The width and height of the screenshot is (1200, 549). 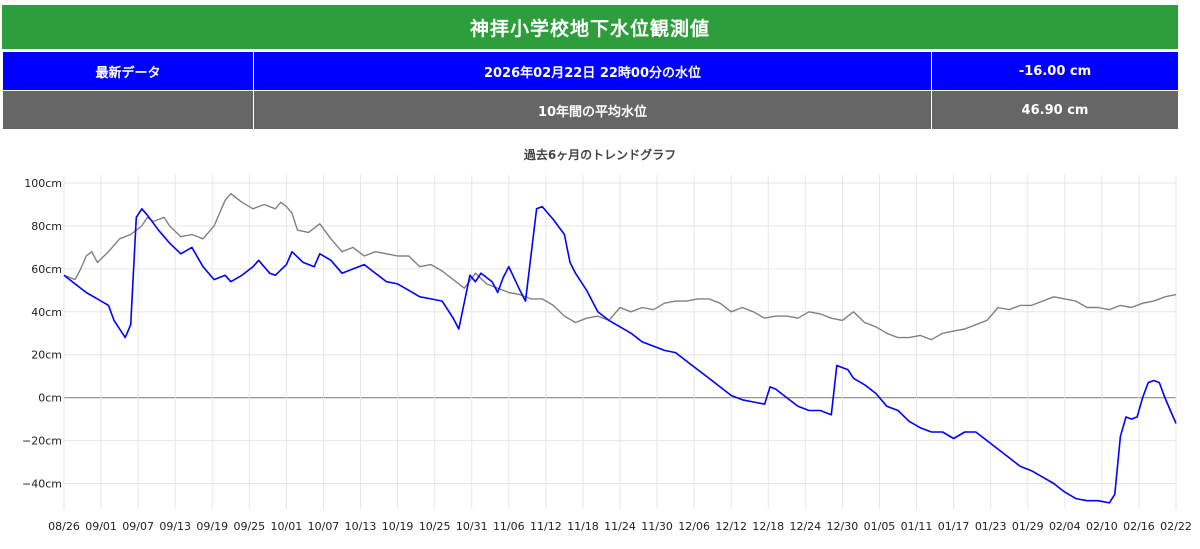 What do you see at coordinates (1055, 71) in the screenshot?
I see `latest-water-level-value: -16.00 cm` at bounding box center [1055, 71].